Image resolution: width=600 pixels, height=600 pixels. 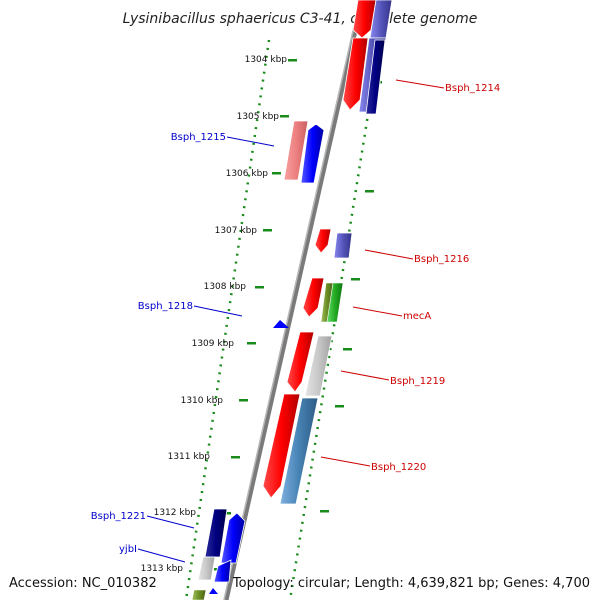 What do you see at coordinates (343, 245) in the screenshot?
I see `gene-arrow-purple` at bounding box center [343, 245].